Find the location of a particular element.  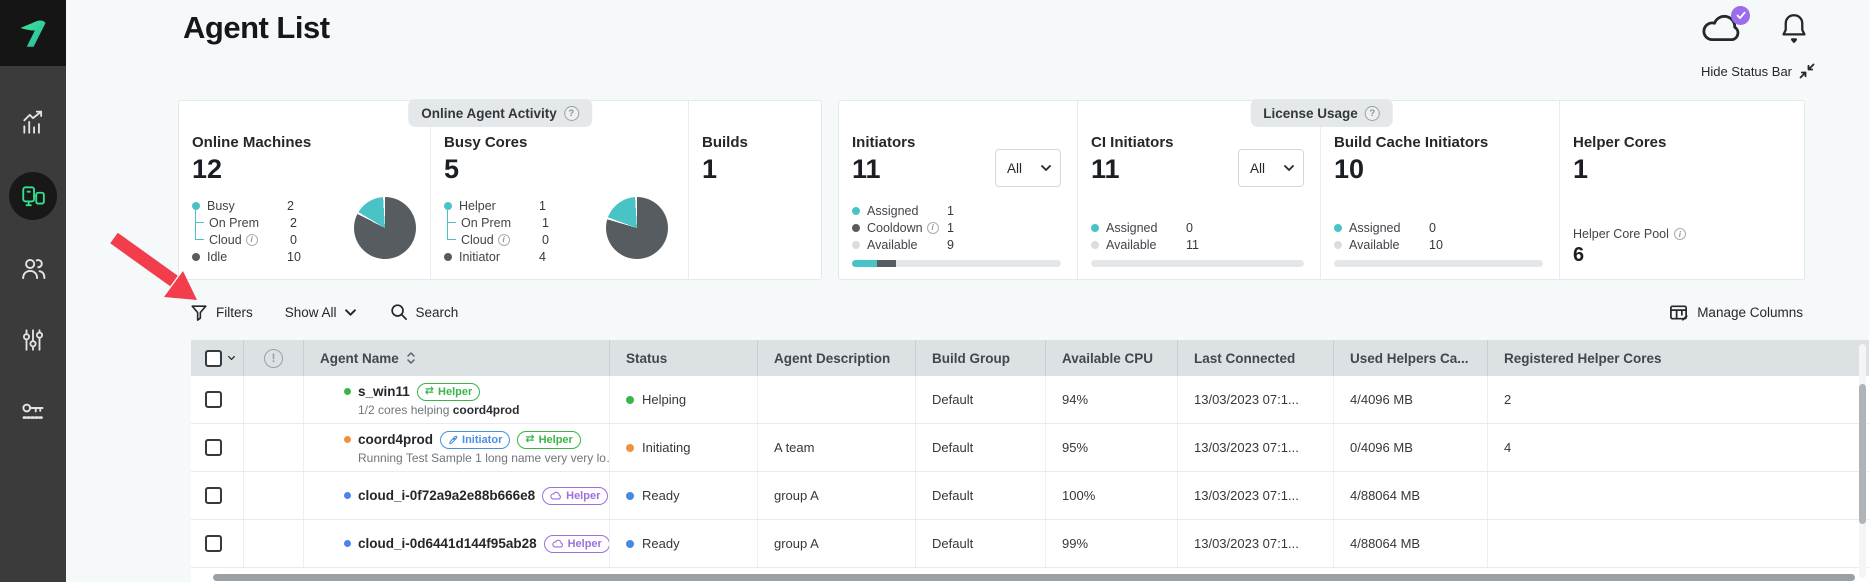

filters-button: Filters is located at coordinates (221, 312).